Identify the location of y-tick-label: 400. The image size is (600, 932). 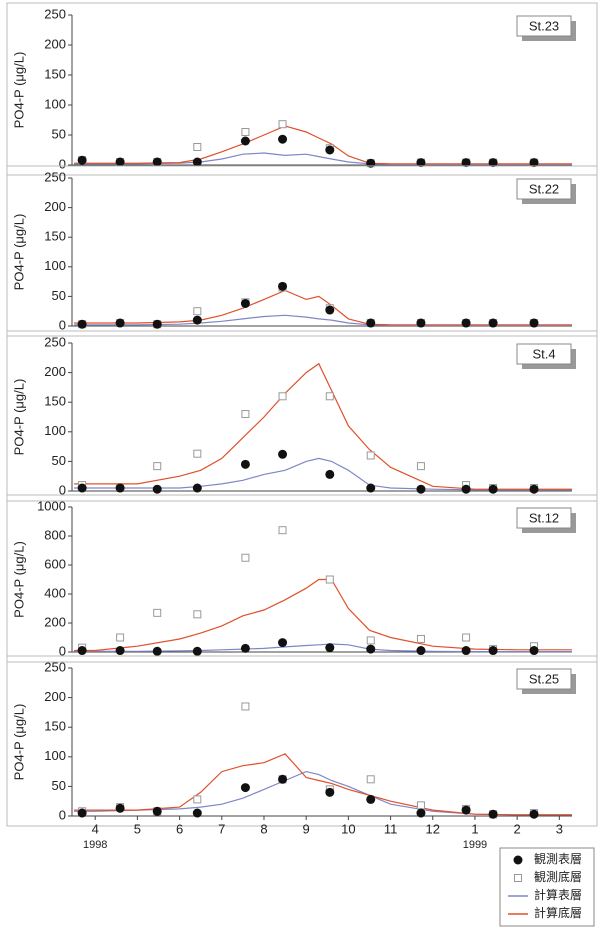
(55, 592).